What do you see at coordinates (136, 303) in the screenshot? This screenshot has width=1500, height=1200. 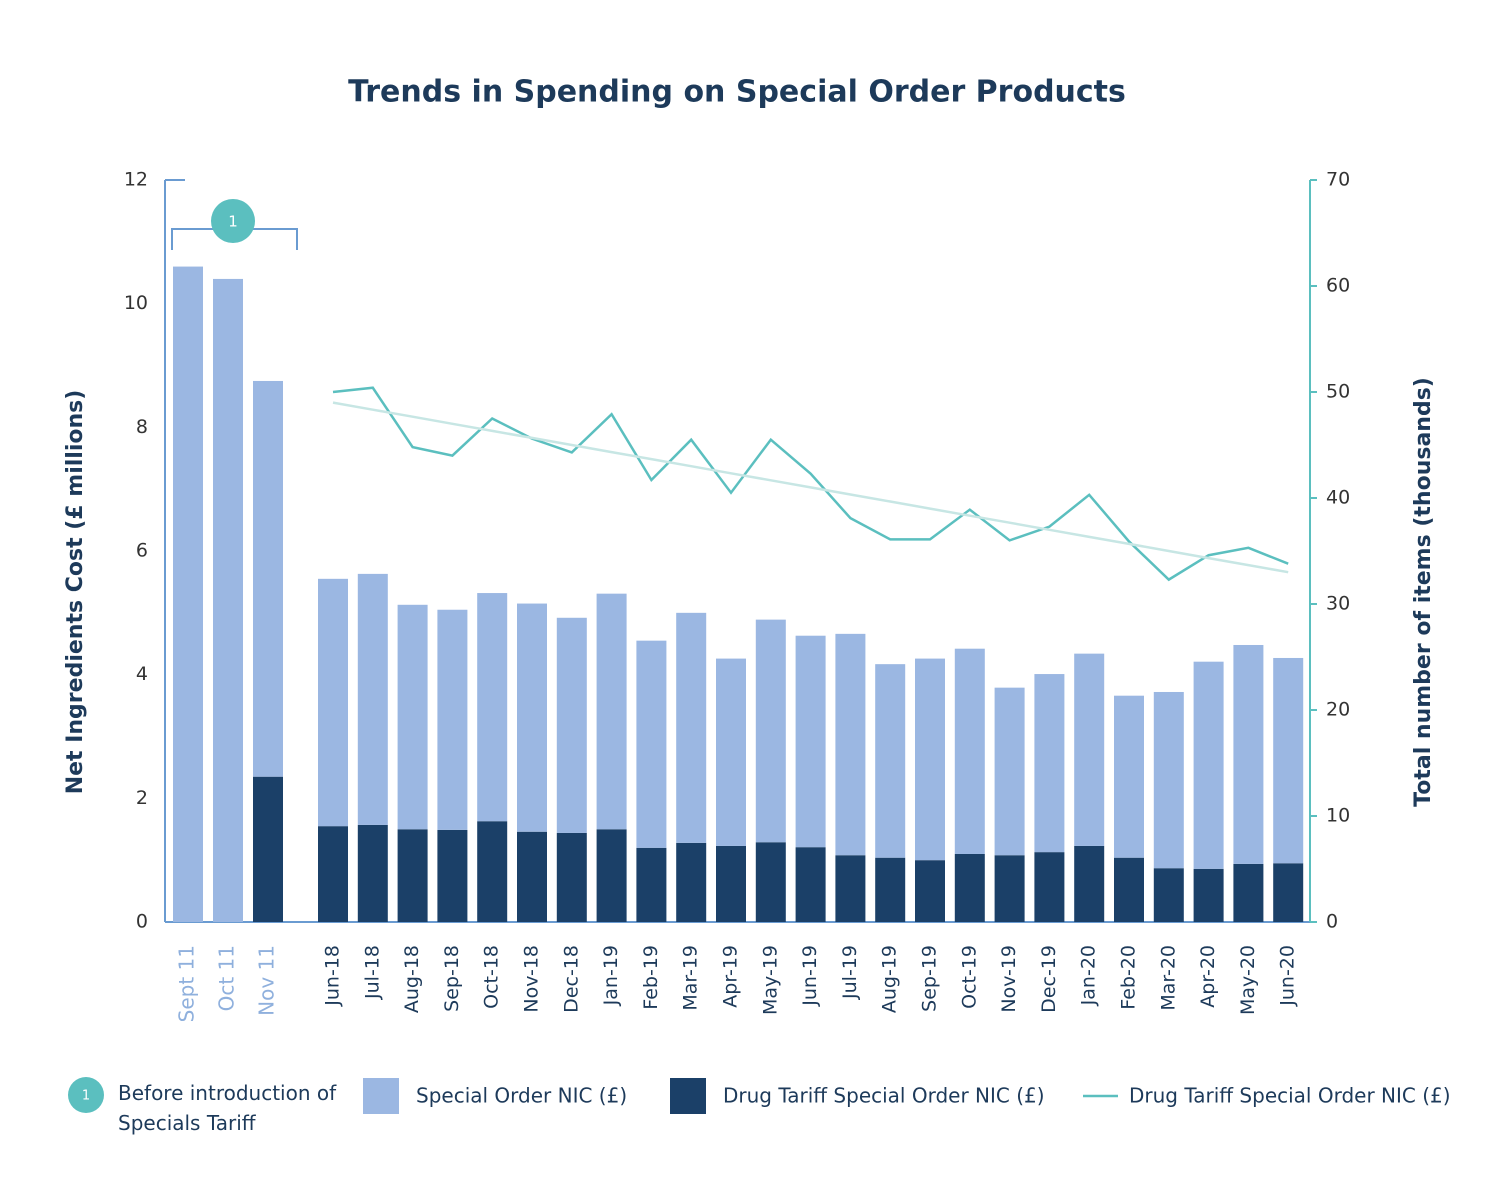 I see `y-tick-label: 10` at bounding box center [136, 303].